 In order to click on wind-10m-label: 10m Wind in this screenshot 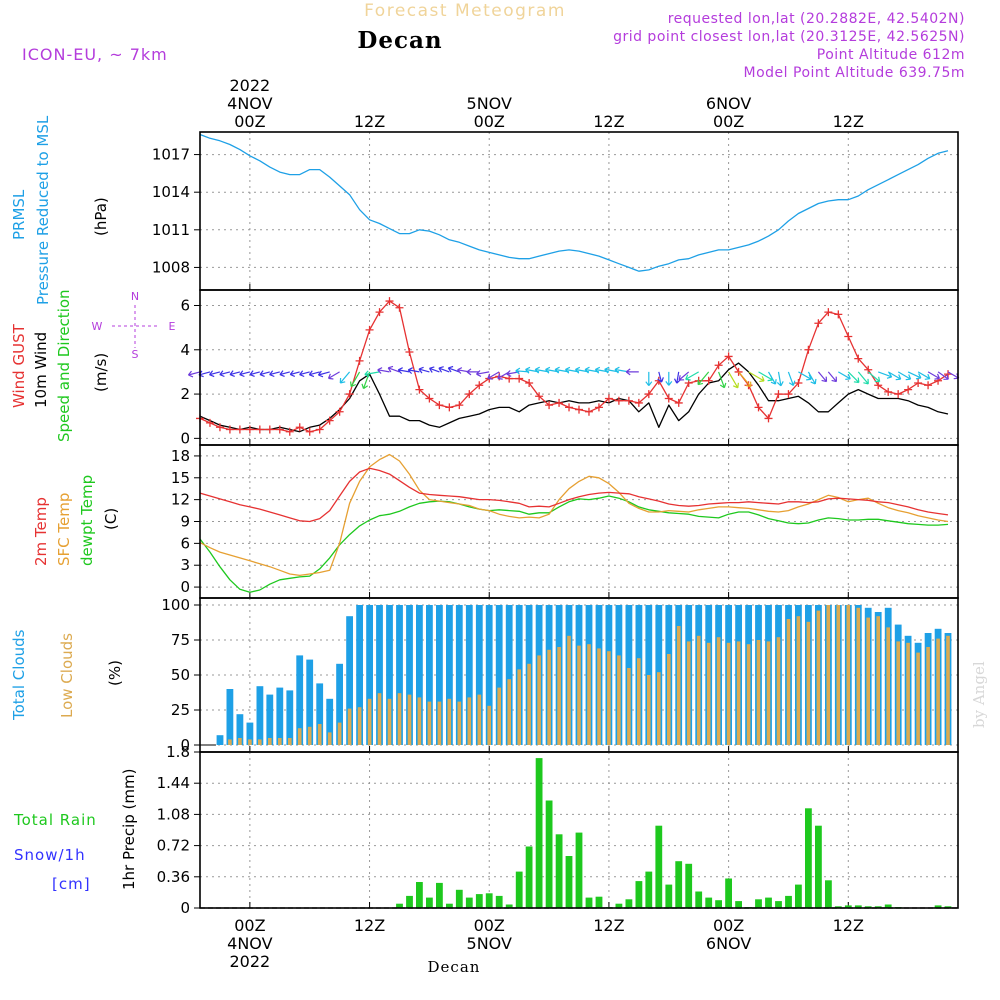, I will do `click(41, 370)`.